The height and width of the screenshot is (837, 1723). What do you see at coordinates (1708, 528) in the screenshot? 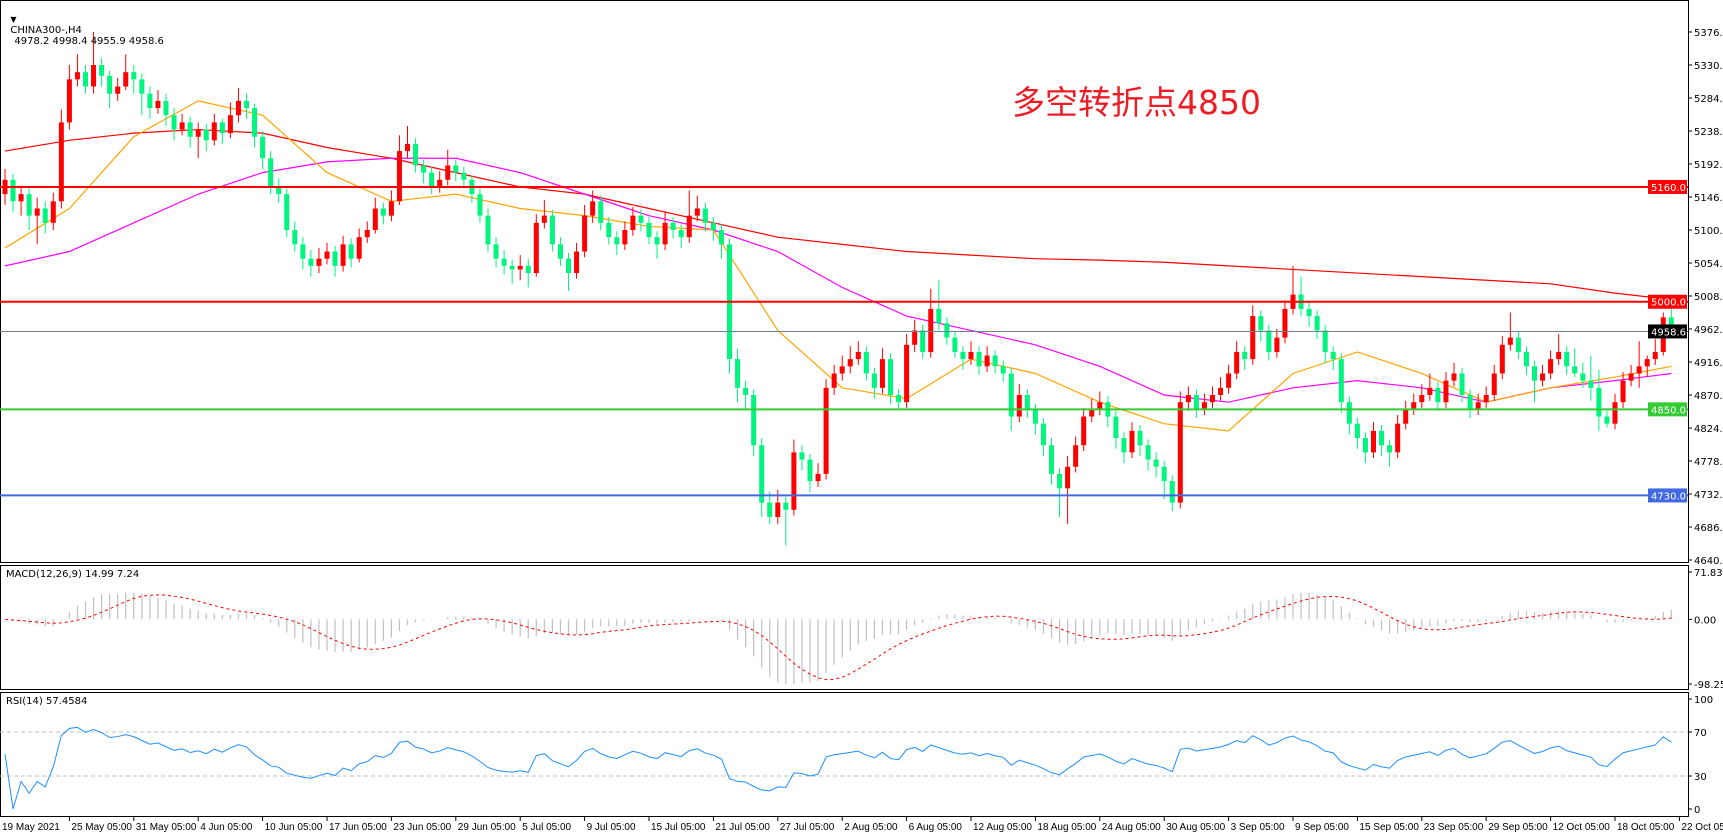
I see `price-tick-label: 4686.0` at bounding box center [1708, 528].